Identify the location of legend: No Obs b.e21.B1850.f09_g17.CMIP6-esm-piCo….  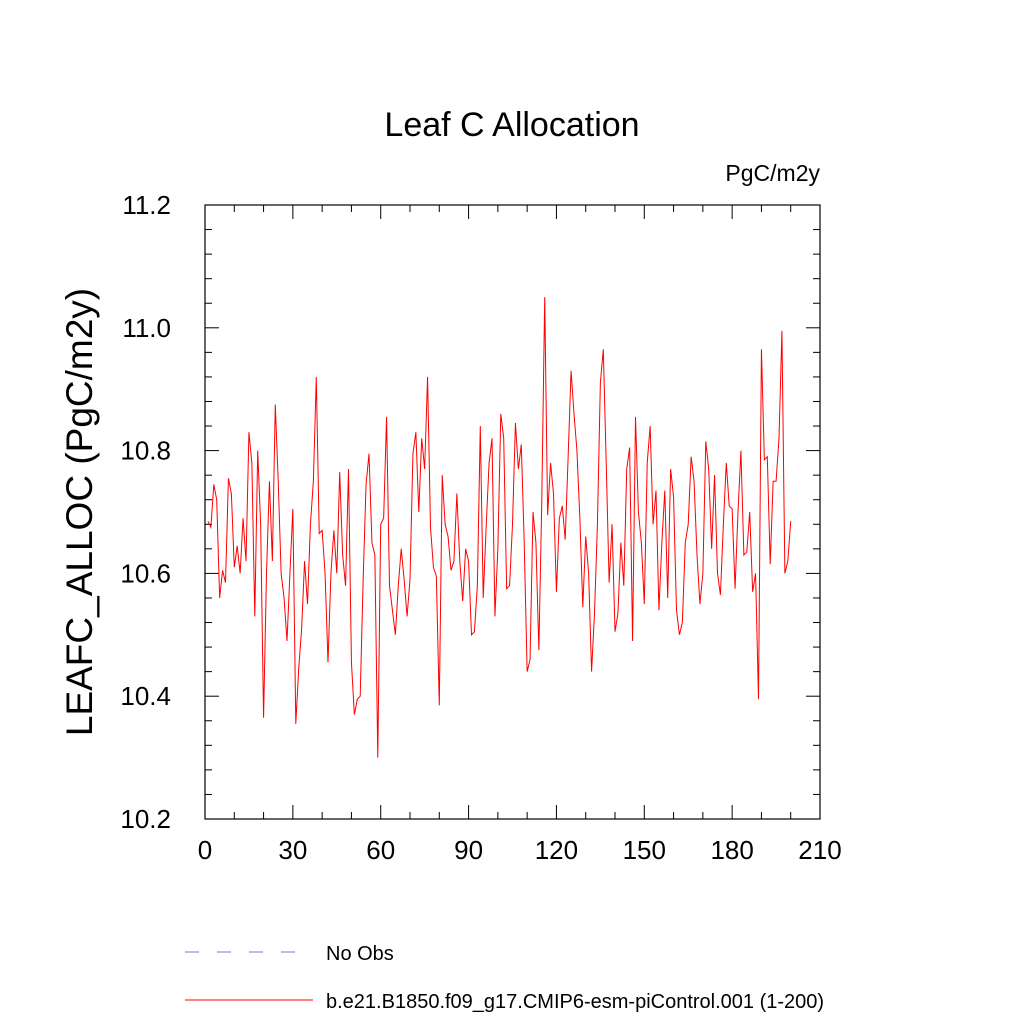
(504, 978).